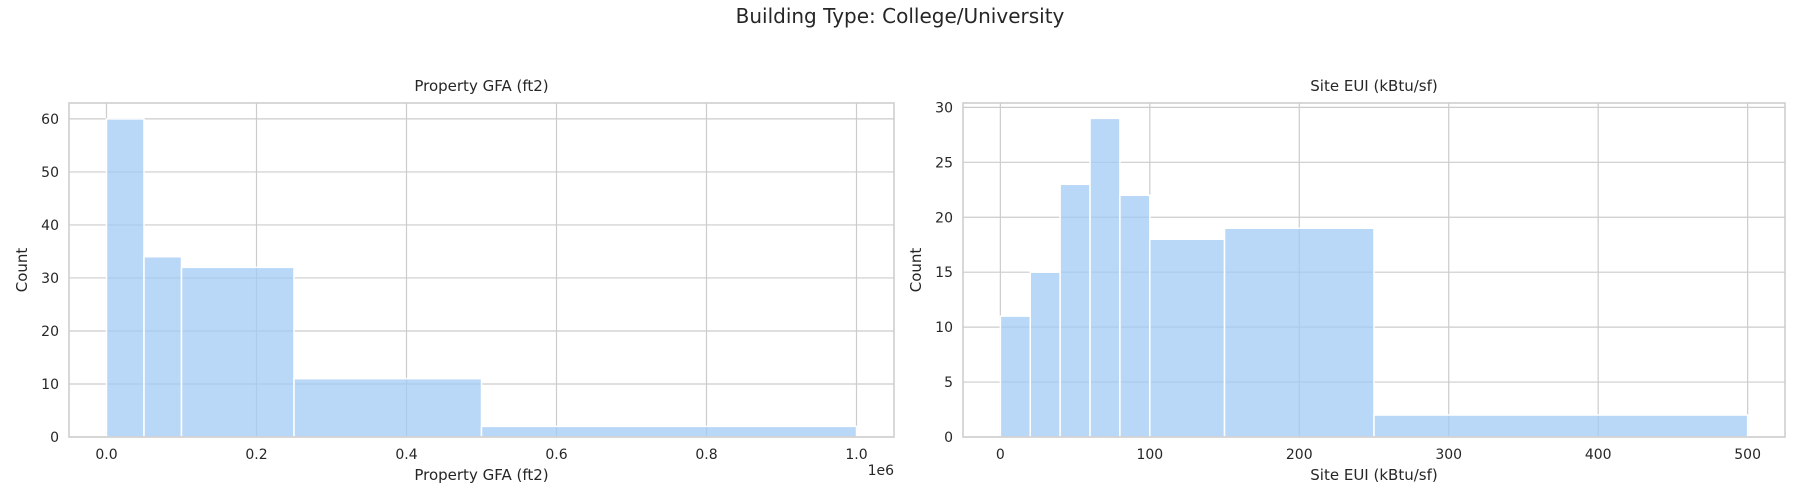  What do you see at coordinates (1149, 455) in the screenshot?
I see `x-tick-label: 100` at bounding box center [1149, 455].